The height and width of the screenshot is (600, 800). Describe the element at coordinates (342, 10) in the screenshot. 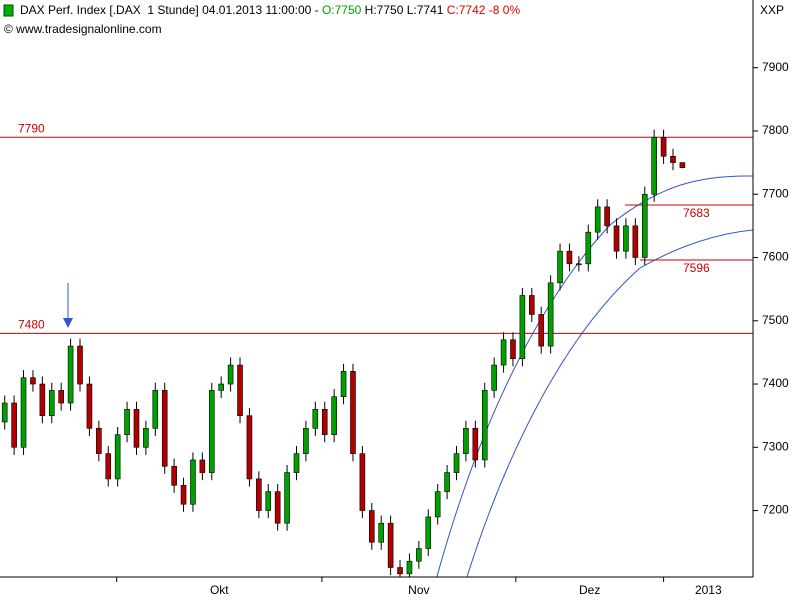

I see `header-open: O:7750` at that location.